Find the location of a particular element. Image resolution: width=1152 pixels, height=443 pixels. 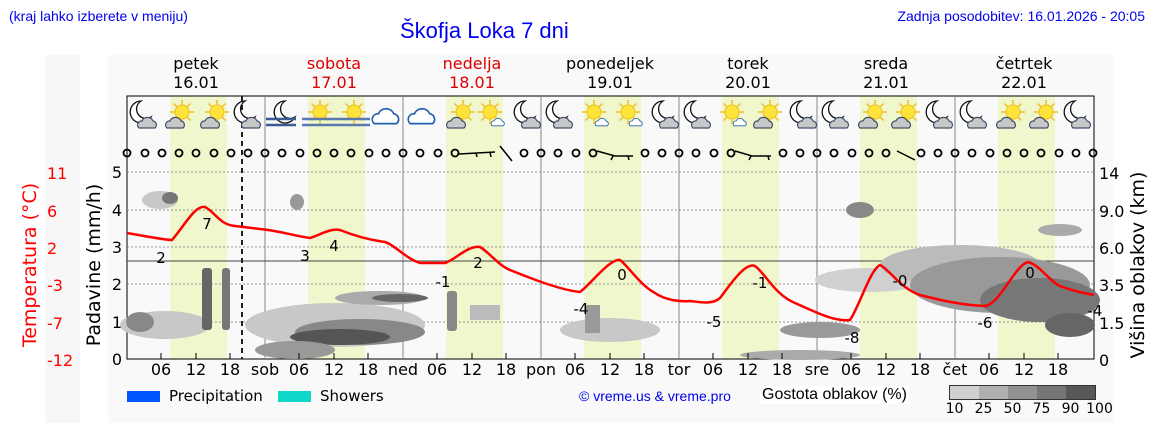

day-header-nedelja: nedelja 18.01 is located at coordinates (472, 73).